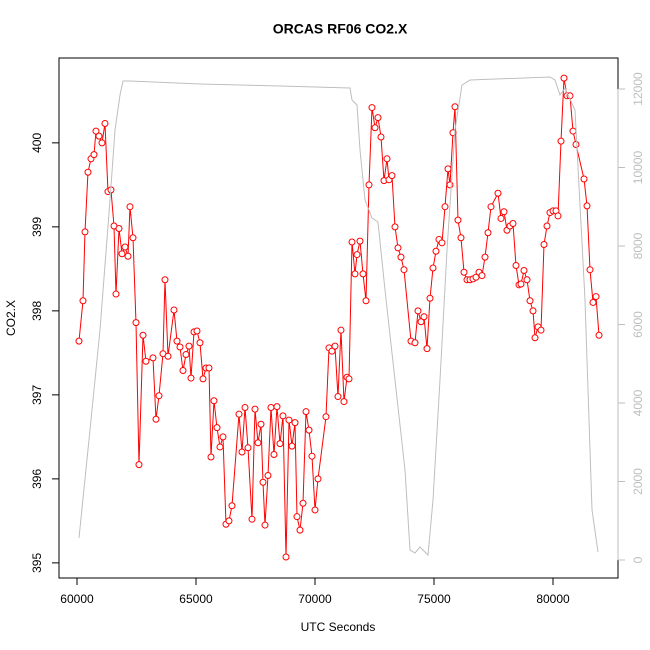 The image size is (650, 650). What do you see at coordinates (37, 143) in the screenshot?
I see `y-tick-label: 400` at bounding box center [37, 143].